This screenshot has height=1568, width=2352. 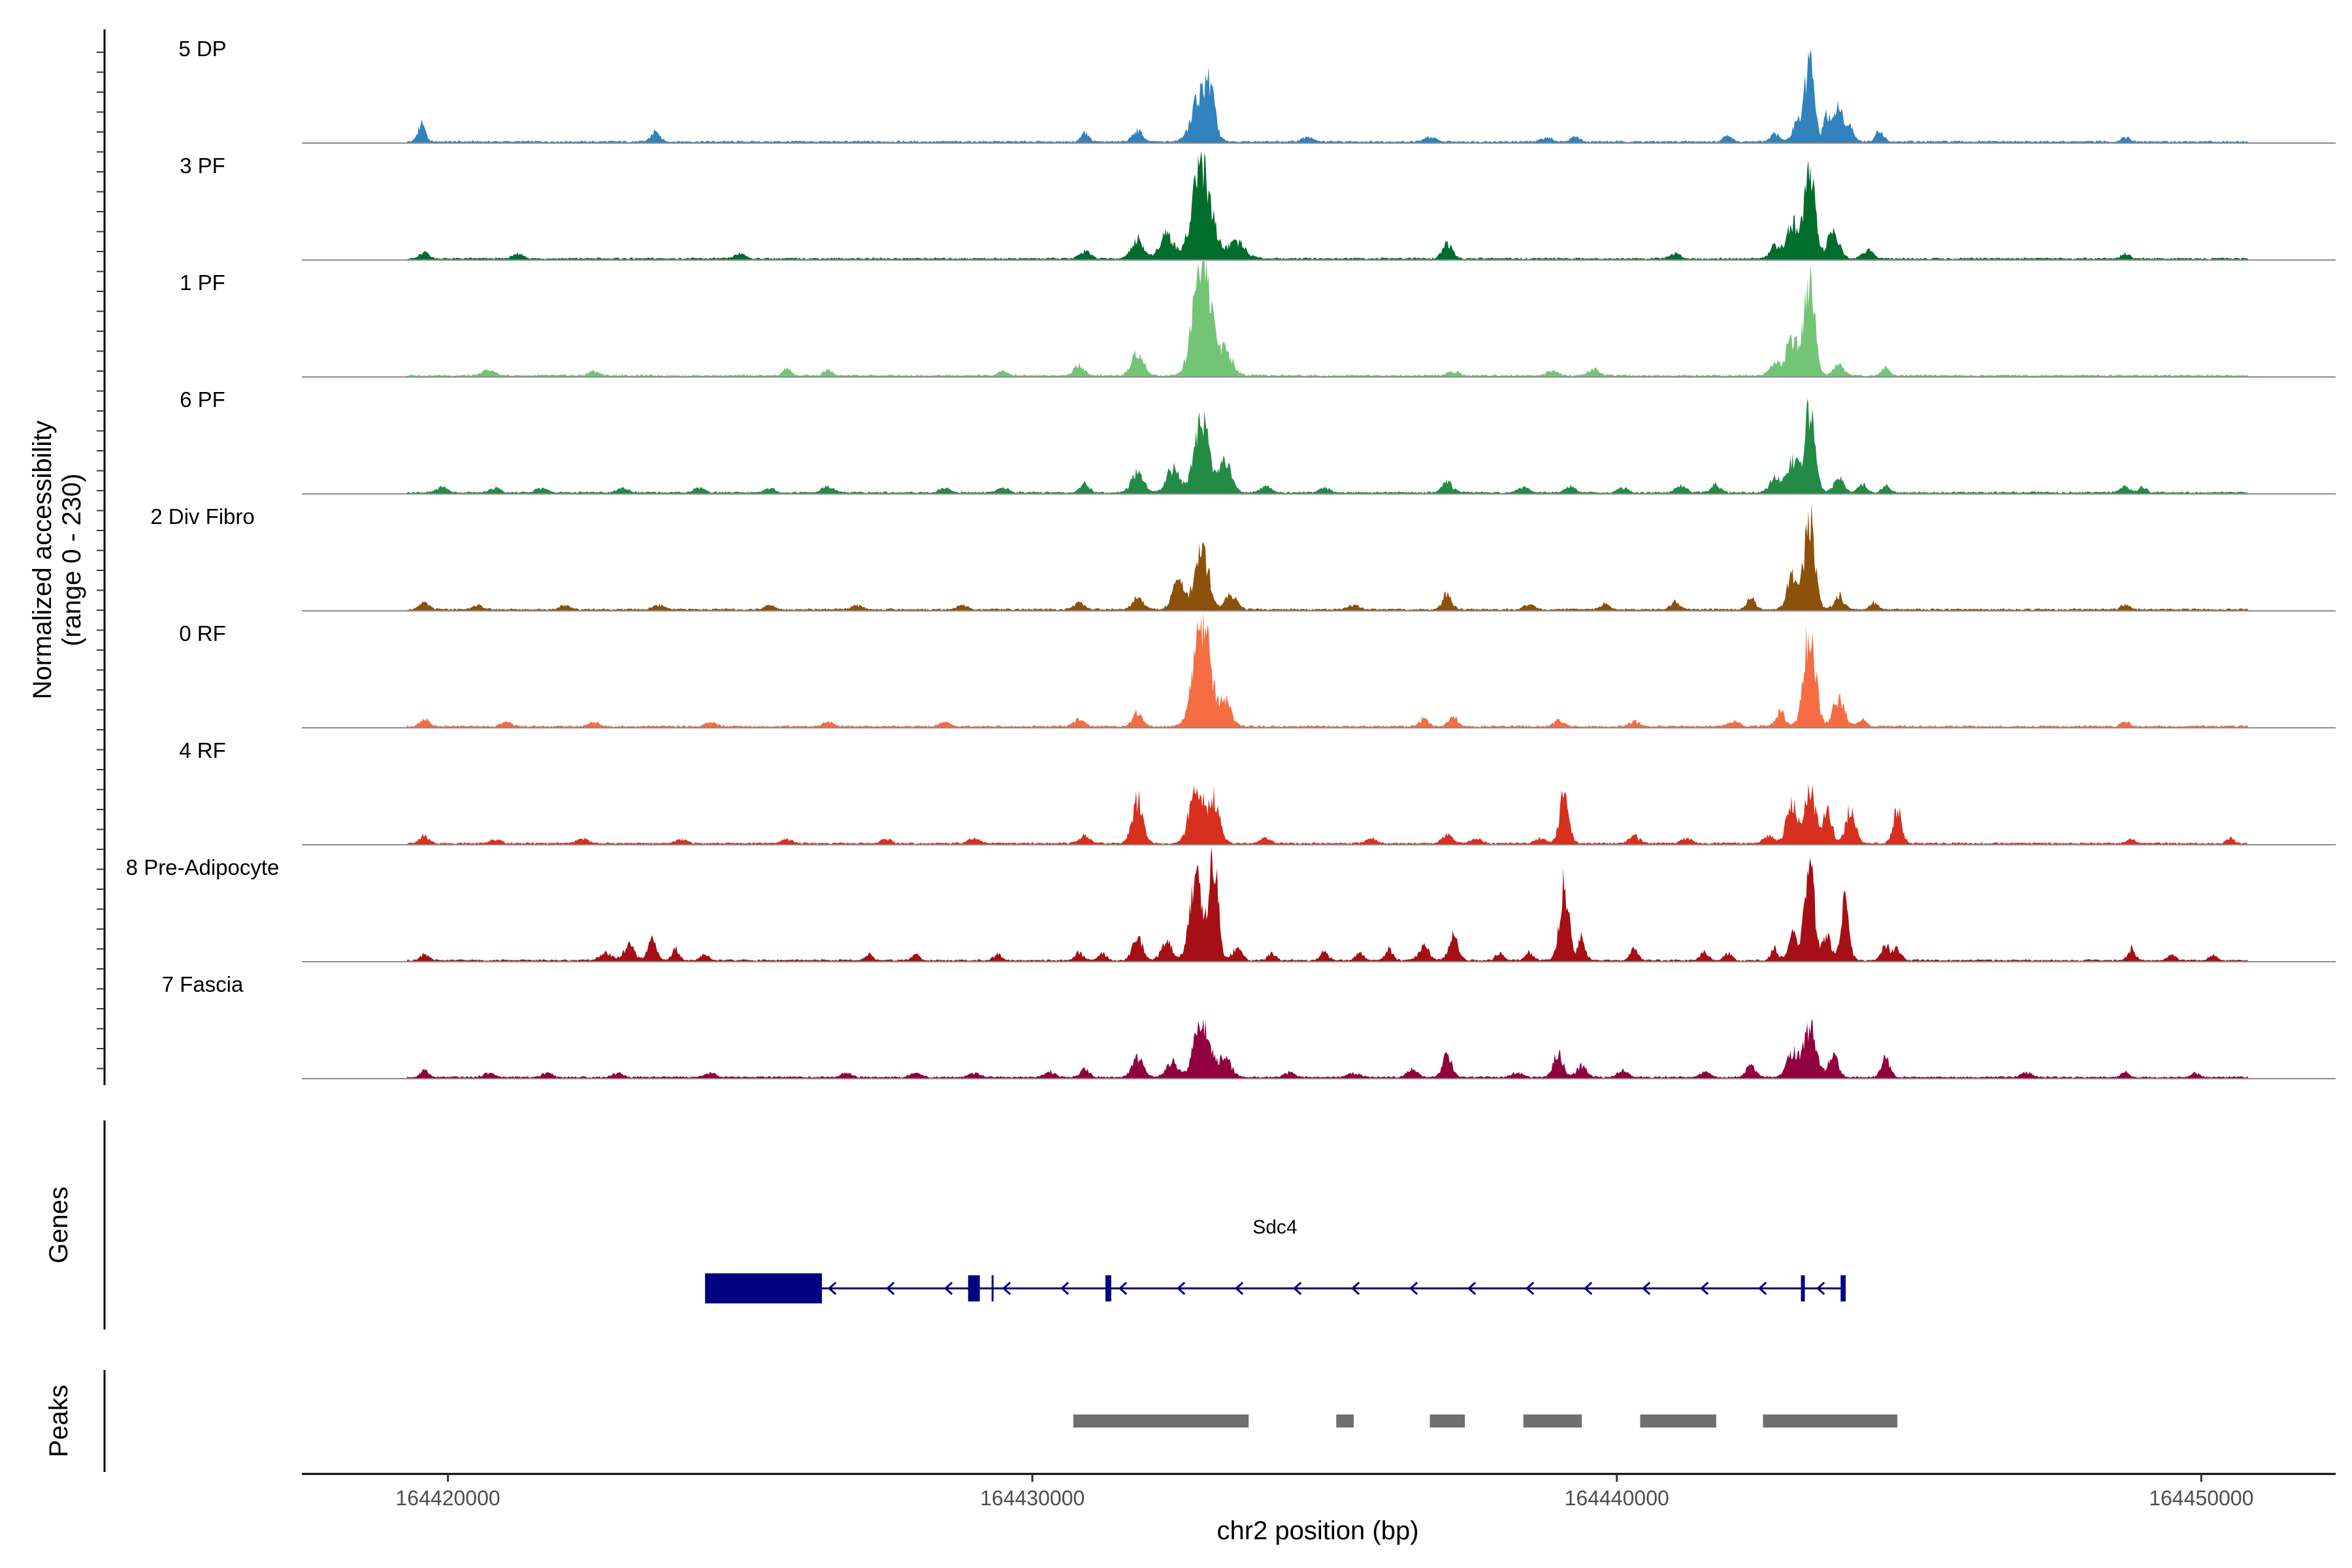 What do you see at coordinates (448, 1498) in the screenshot?
I see `x-tick-label: 164420000` at bounding box center [448, 1498].